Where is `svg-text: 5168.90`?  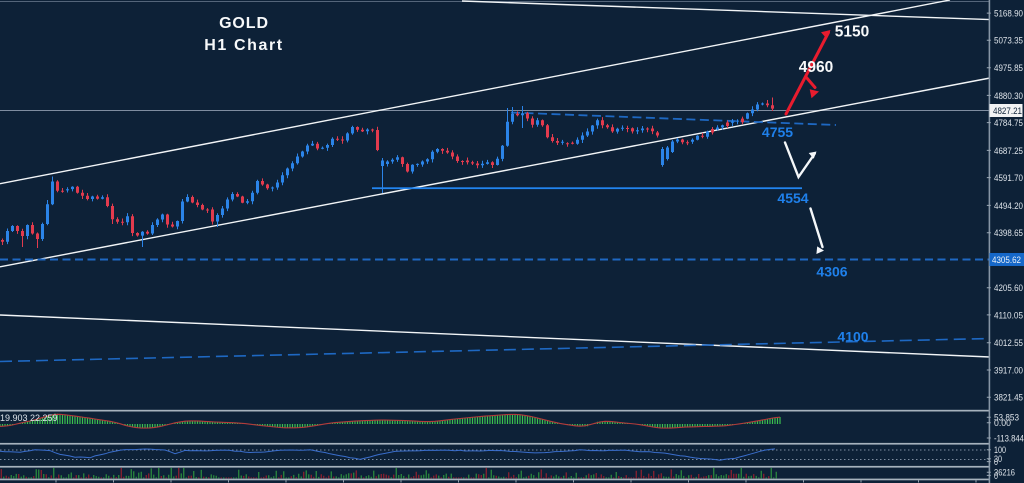
svg-text: 5168.90 is located at coordinates (1008, 14).